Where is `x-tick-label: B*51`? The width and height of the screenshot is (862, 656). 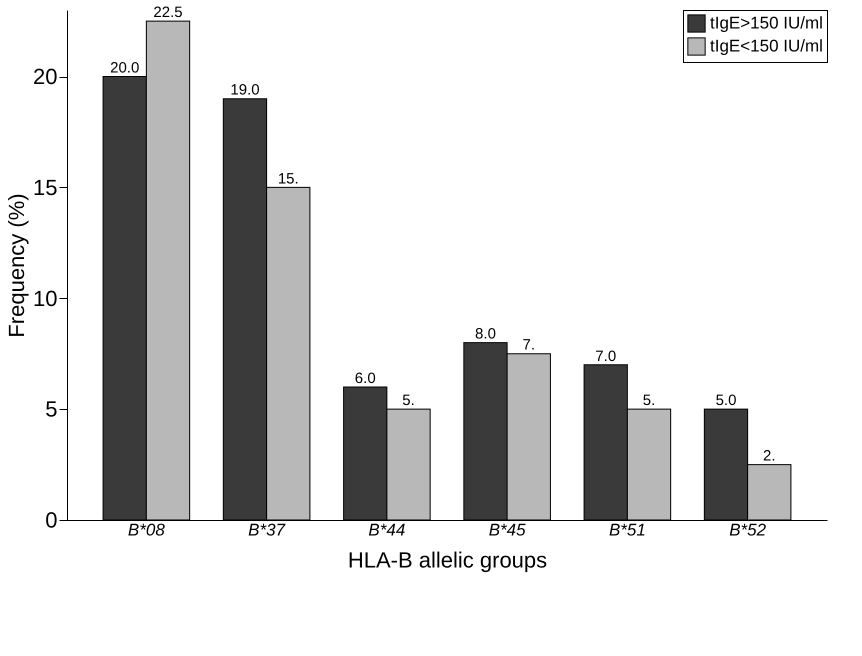 x-tick-label: B*51 is located at coordinates (627, 530).